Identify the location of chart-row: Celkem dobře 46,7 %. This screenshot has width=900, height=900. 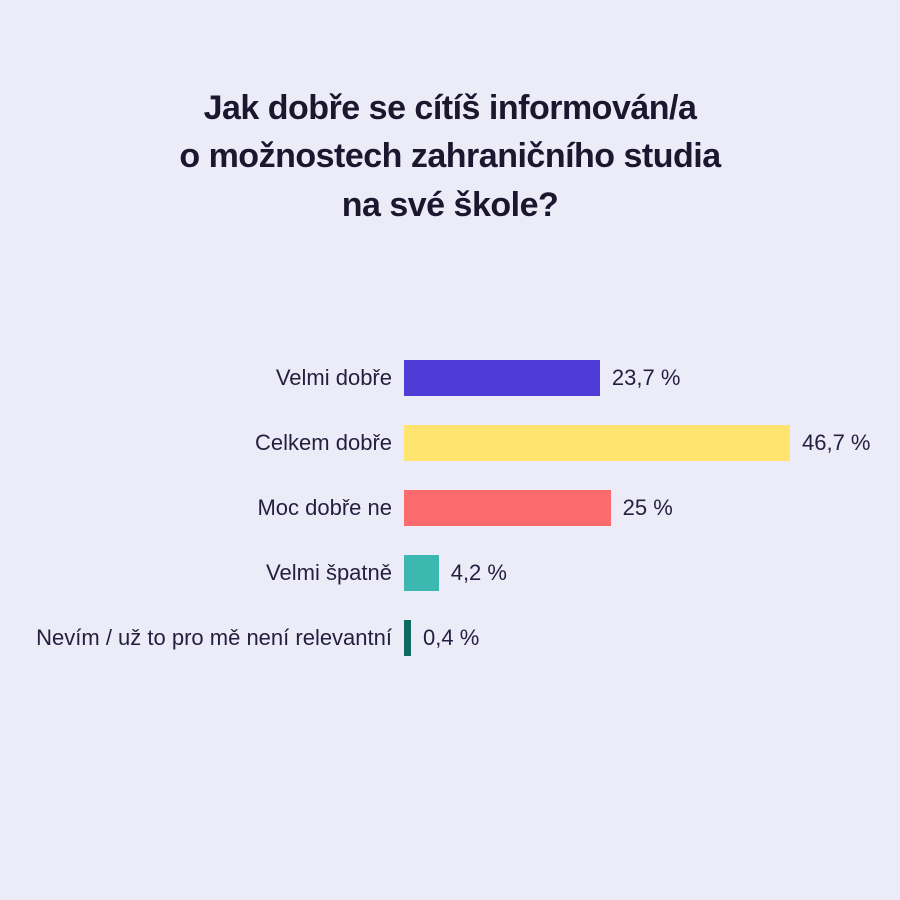
(450, 443).